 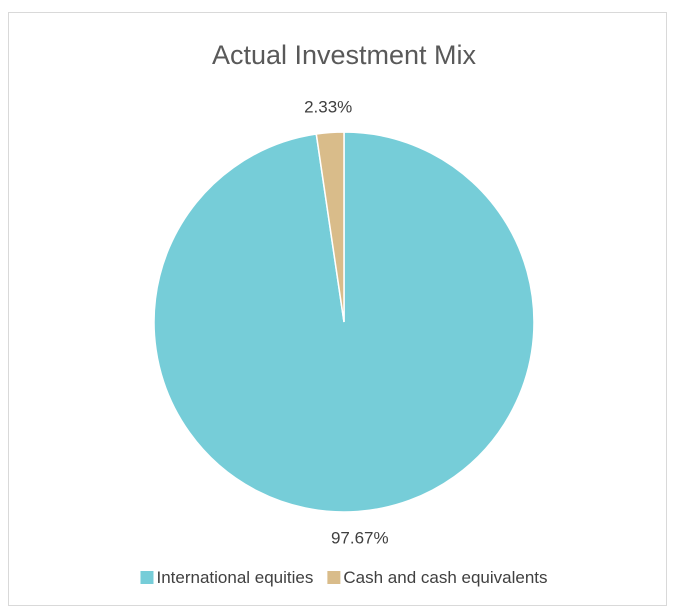 I want to click on data-labels: 97.67% 2.33%, so click(x=346, y=323).